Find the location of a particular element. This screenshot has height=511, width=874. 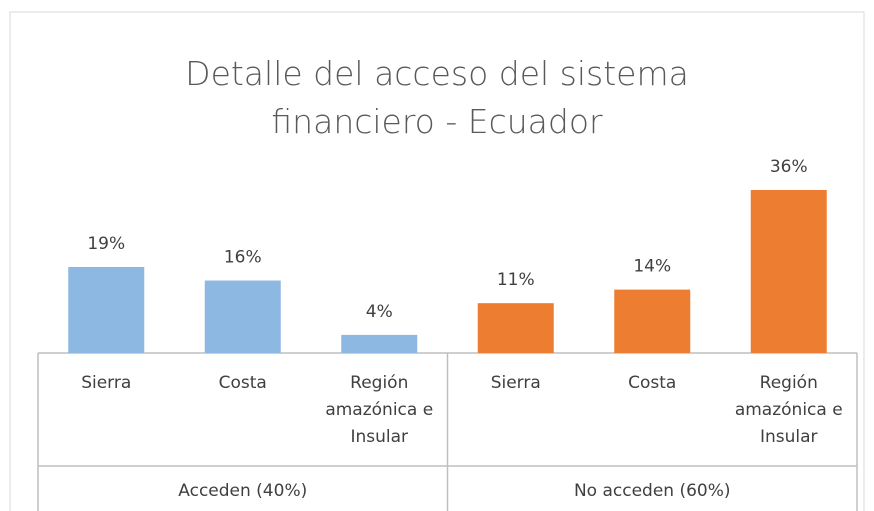

data-label: 19% is located at coordinates (106, 244).